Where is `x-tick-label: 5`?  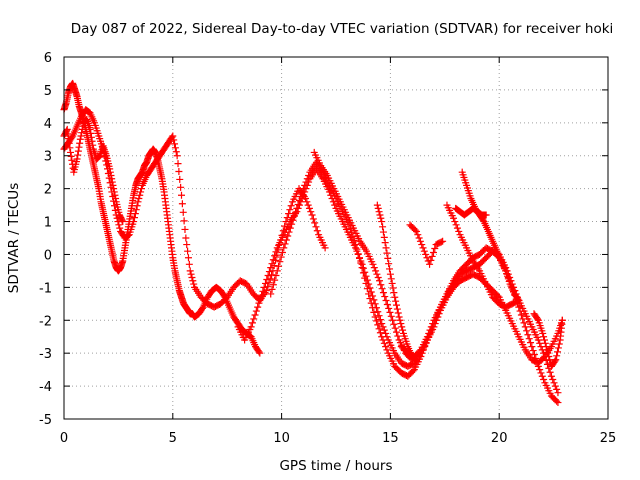
x-tick-label: 5 is located at coordinates (173, 438).